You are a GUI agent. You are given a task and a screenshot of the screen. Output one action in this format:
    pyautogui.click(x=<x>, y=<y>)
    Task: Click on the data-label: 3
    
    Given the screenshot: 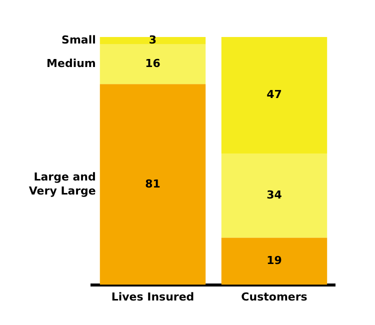 What is the action you would take?
    pyautogui.click(x=152, y=40)
    